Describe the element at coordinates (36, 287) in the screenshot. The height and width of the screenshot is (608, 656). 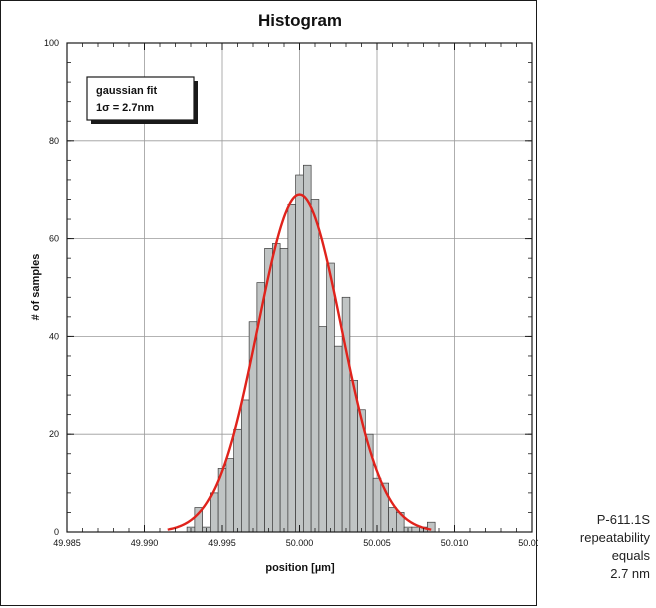
I see `y-axis-label: # of samples` at that location.